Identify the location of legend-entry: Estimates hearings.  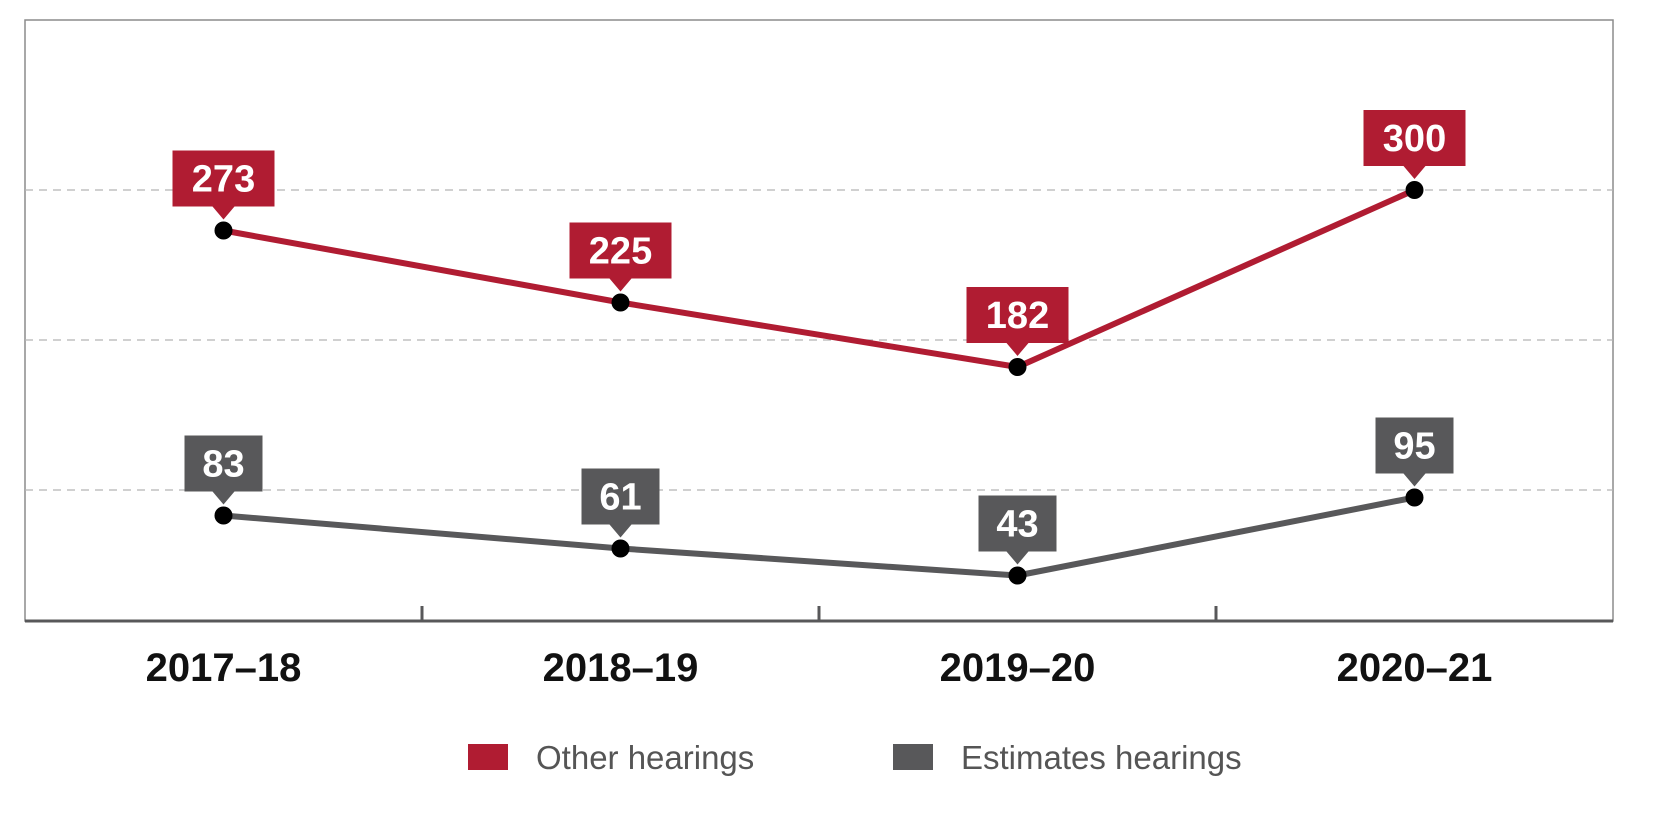
(1067, 757).